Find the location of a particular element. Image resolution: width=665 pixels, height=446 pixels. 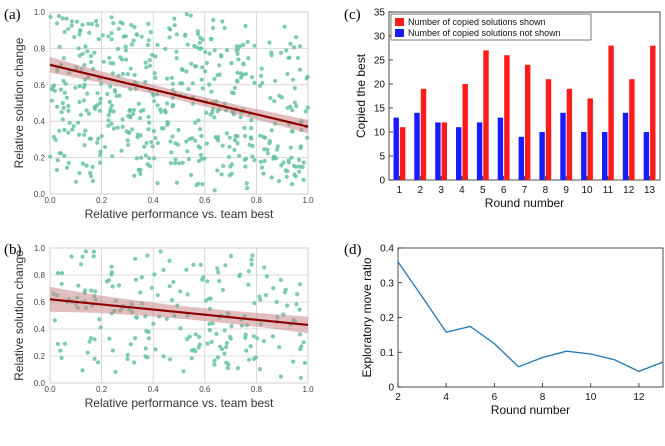

legend-swatch is located at coordinates (399, 22).